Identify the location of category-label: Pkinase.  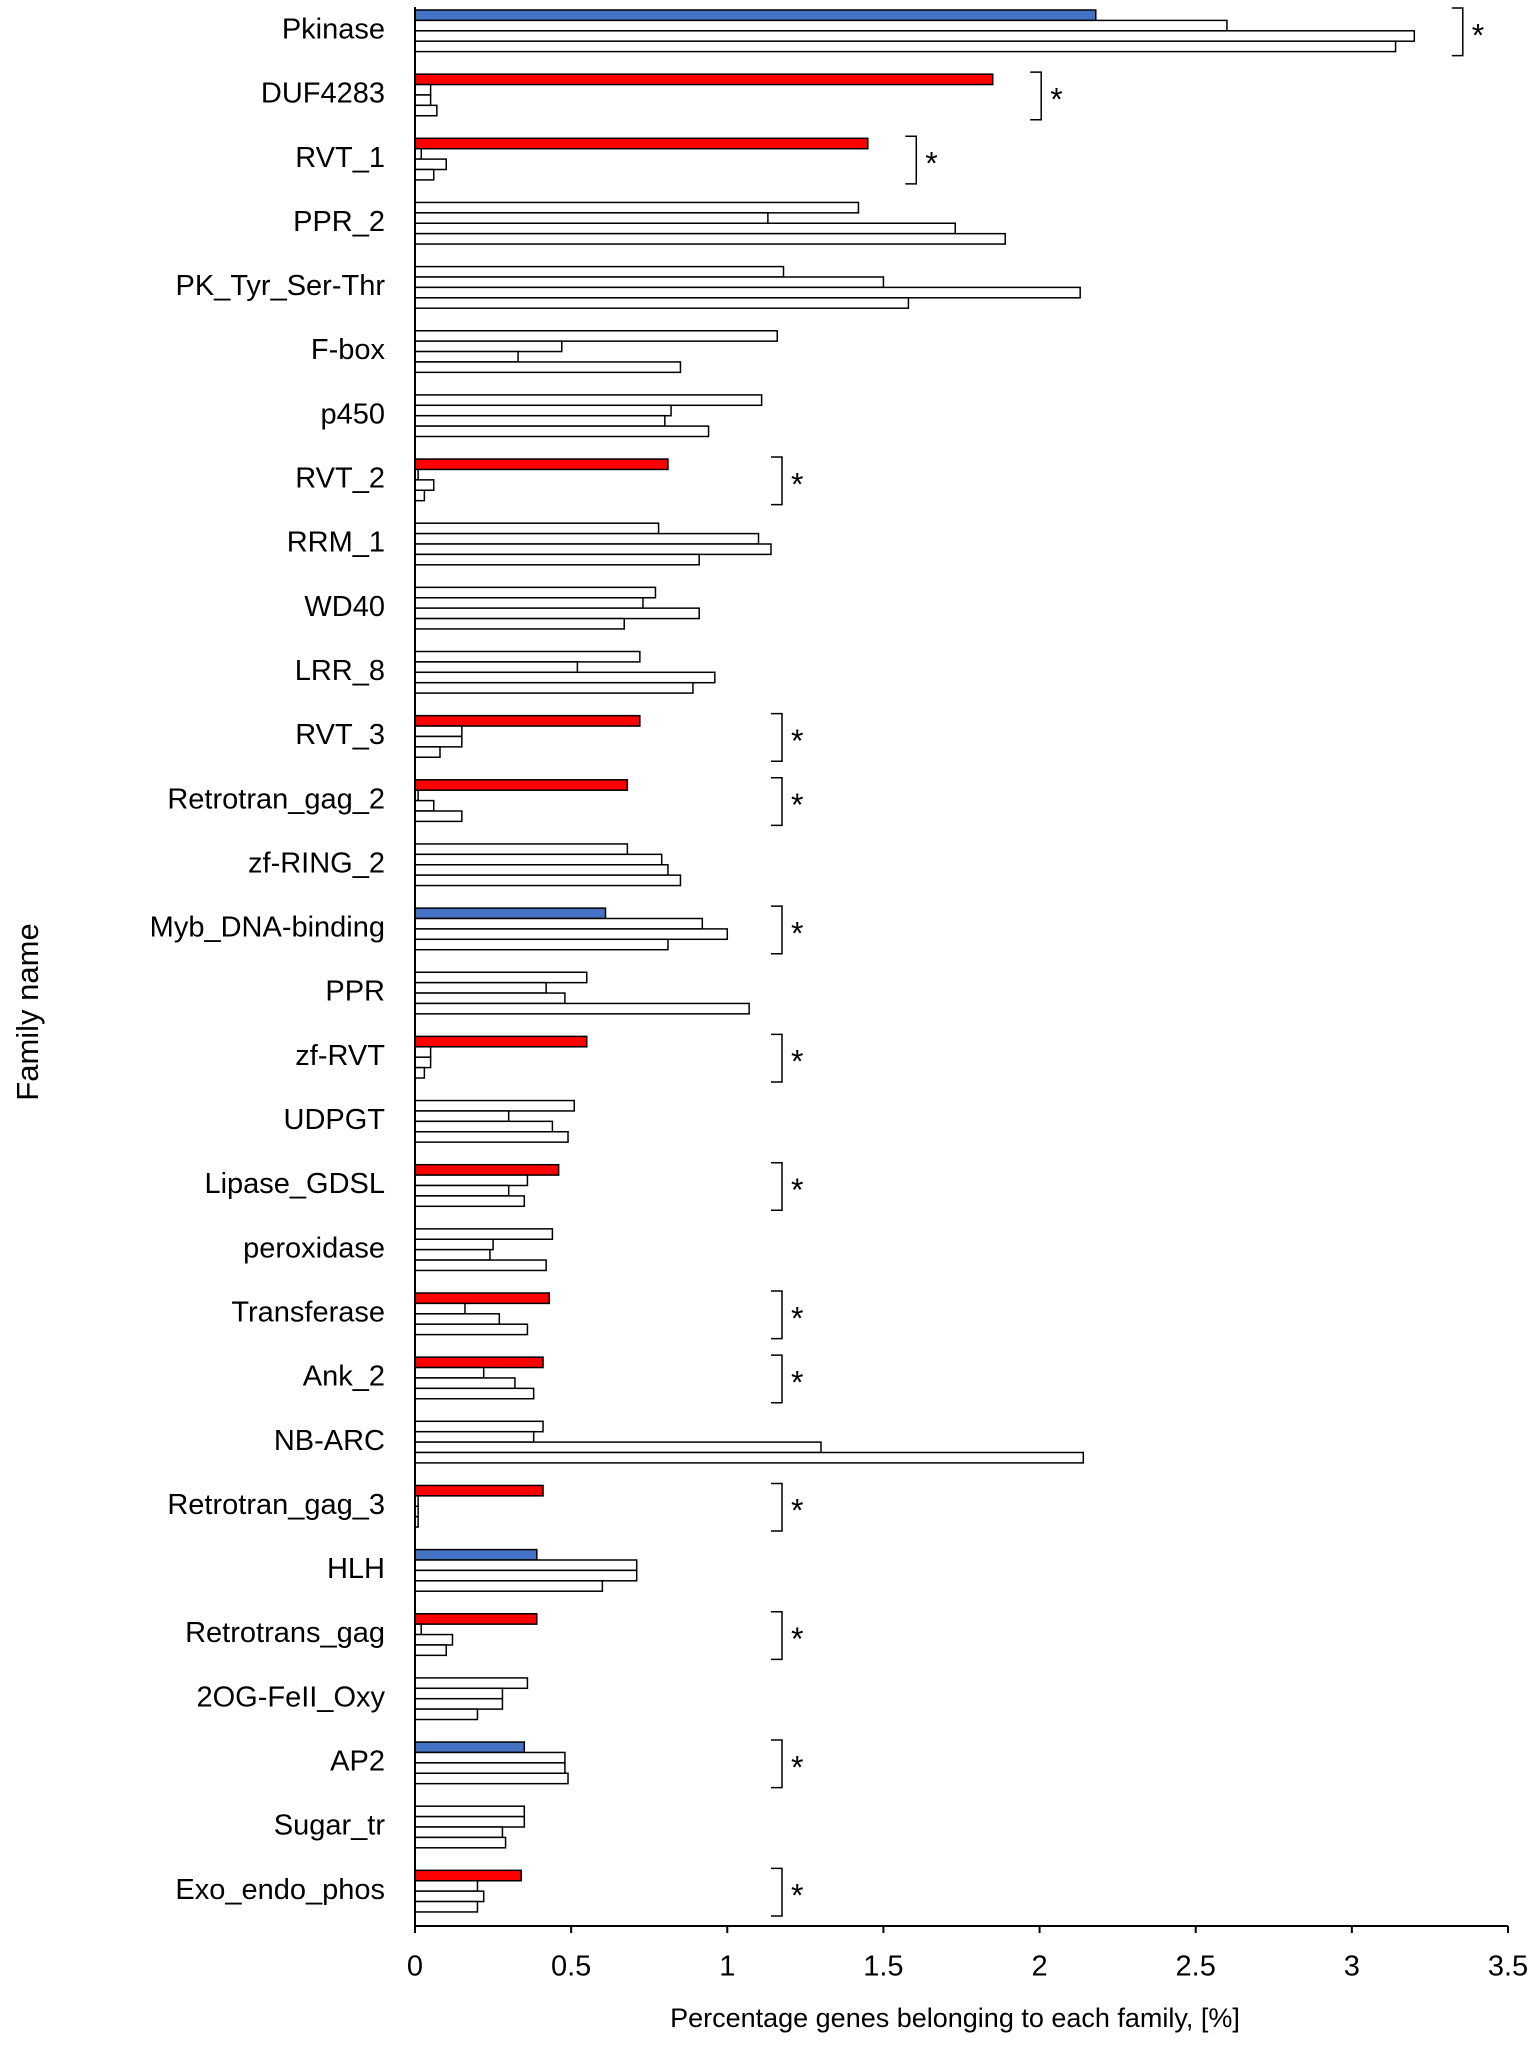
(333, 29).